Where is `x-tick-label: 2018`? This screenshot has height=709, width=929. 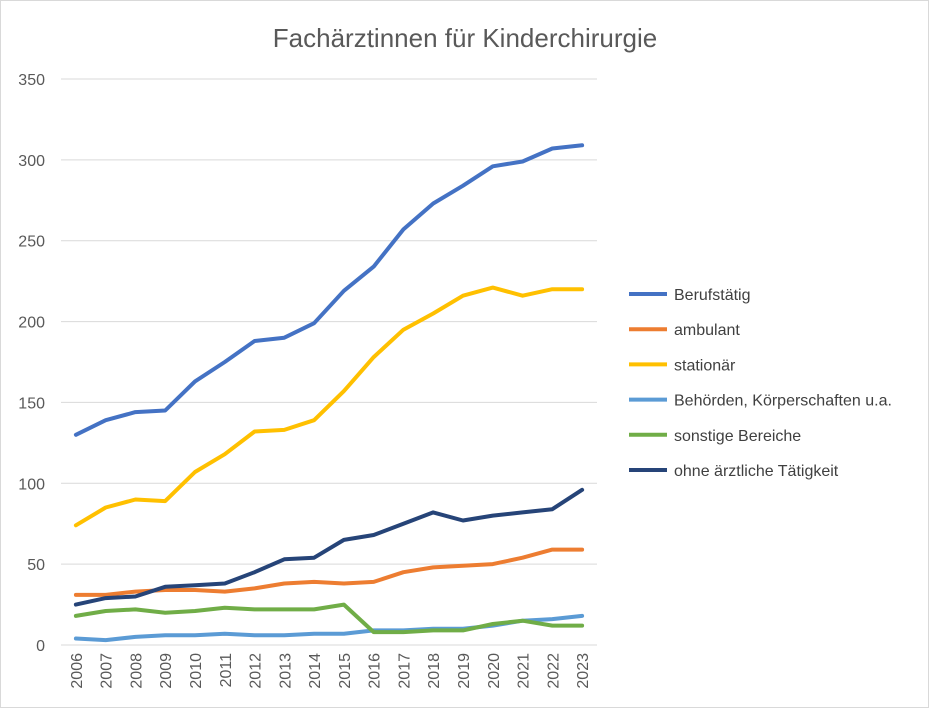
x-tick-label: 2018 is located at coordinates (434, 671).